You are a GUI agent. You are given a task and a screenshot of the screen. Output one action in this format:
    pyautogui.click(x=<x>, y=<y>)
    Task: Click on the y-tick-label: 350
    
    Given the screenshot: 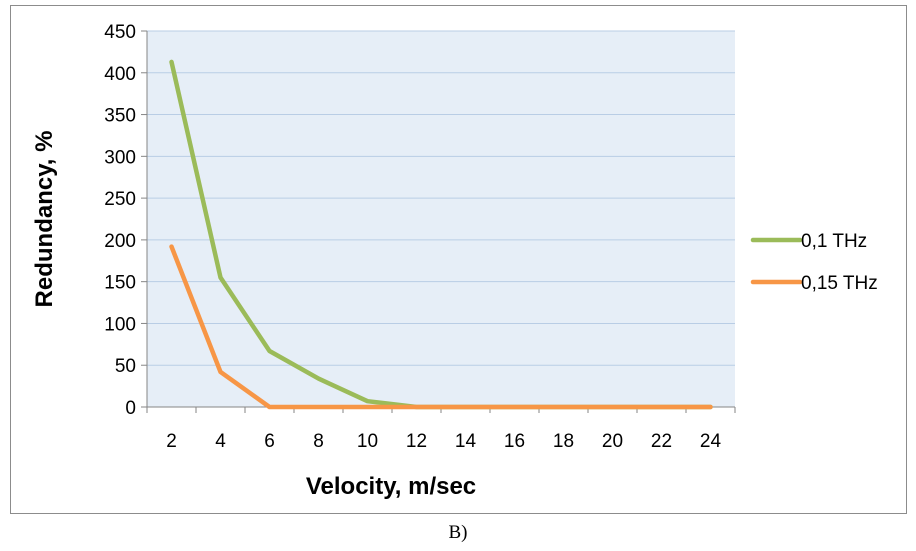 What is the action you would take?
    pyautogui.click(x=120, y=116)
    